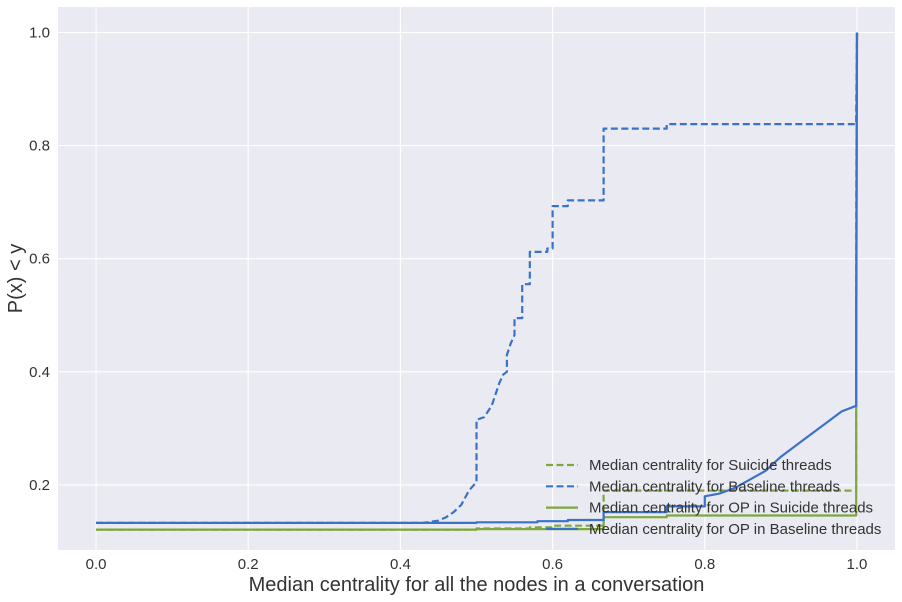  What do you see at coordinates (710, 465) in the screenshot?
I see `legend-entry: Median centrality for Suicide threads` at bounding box center [710, 465].